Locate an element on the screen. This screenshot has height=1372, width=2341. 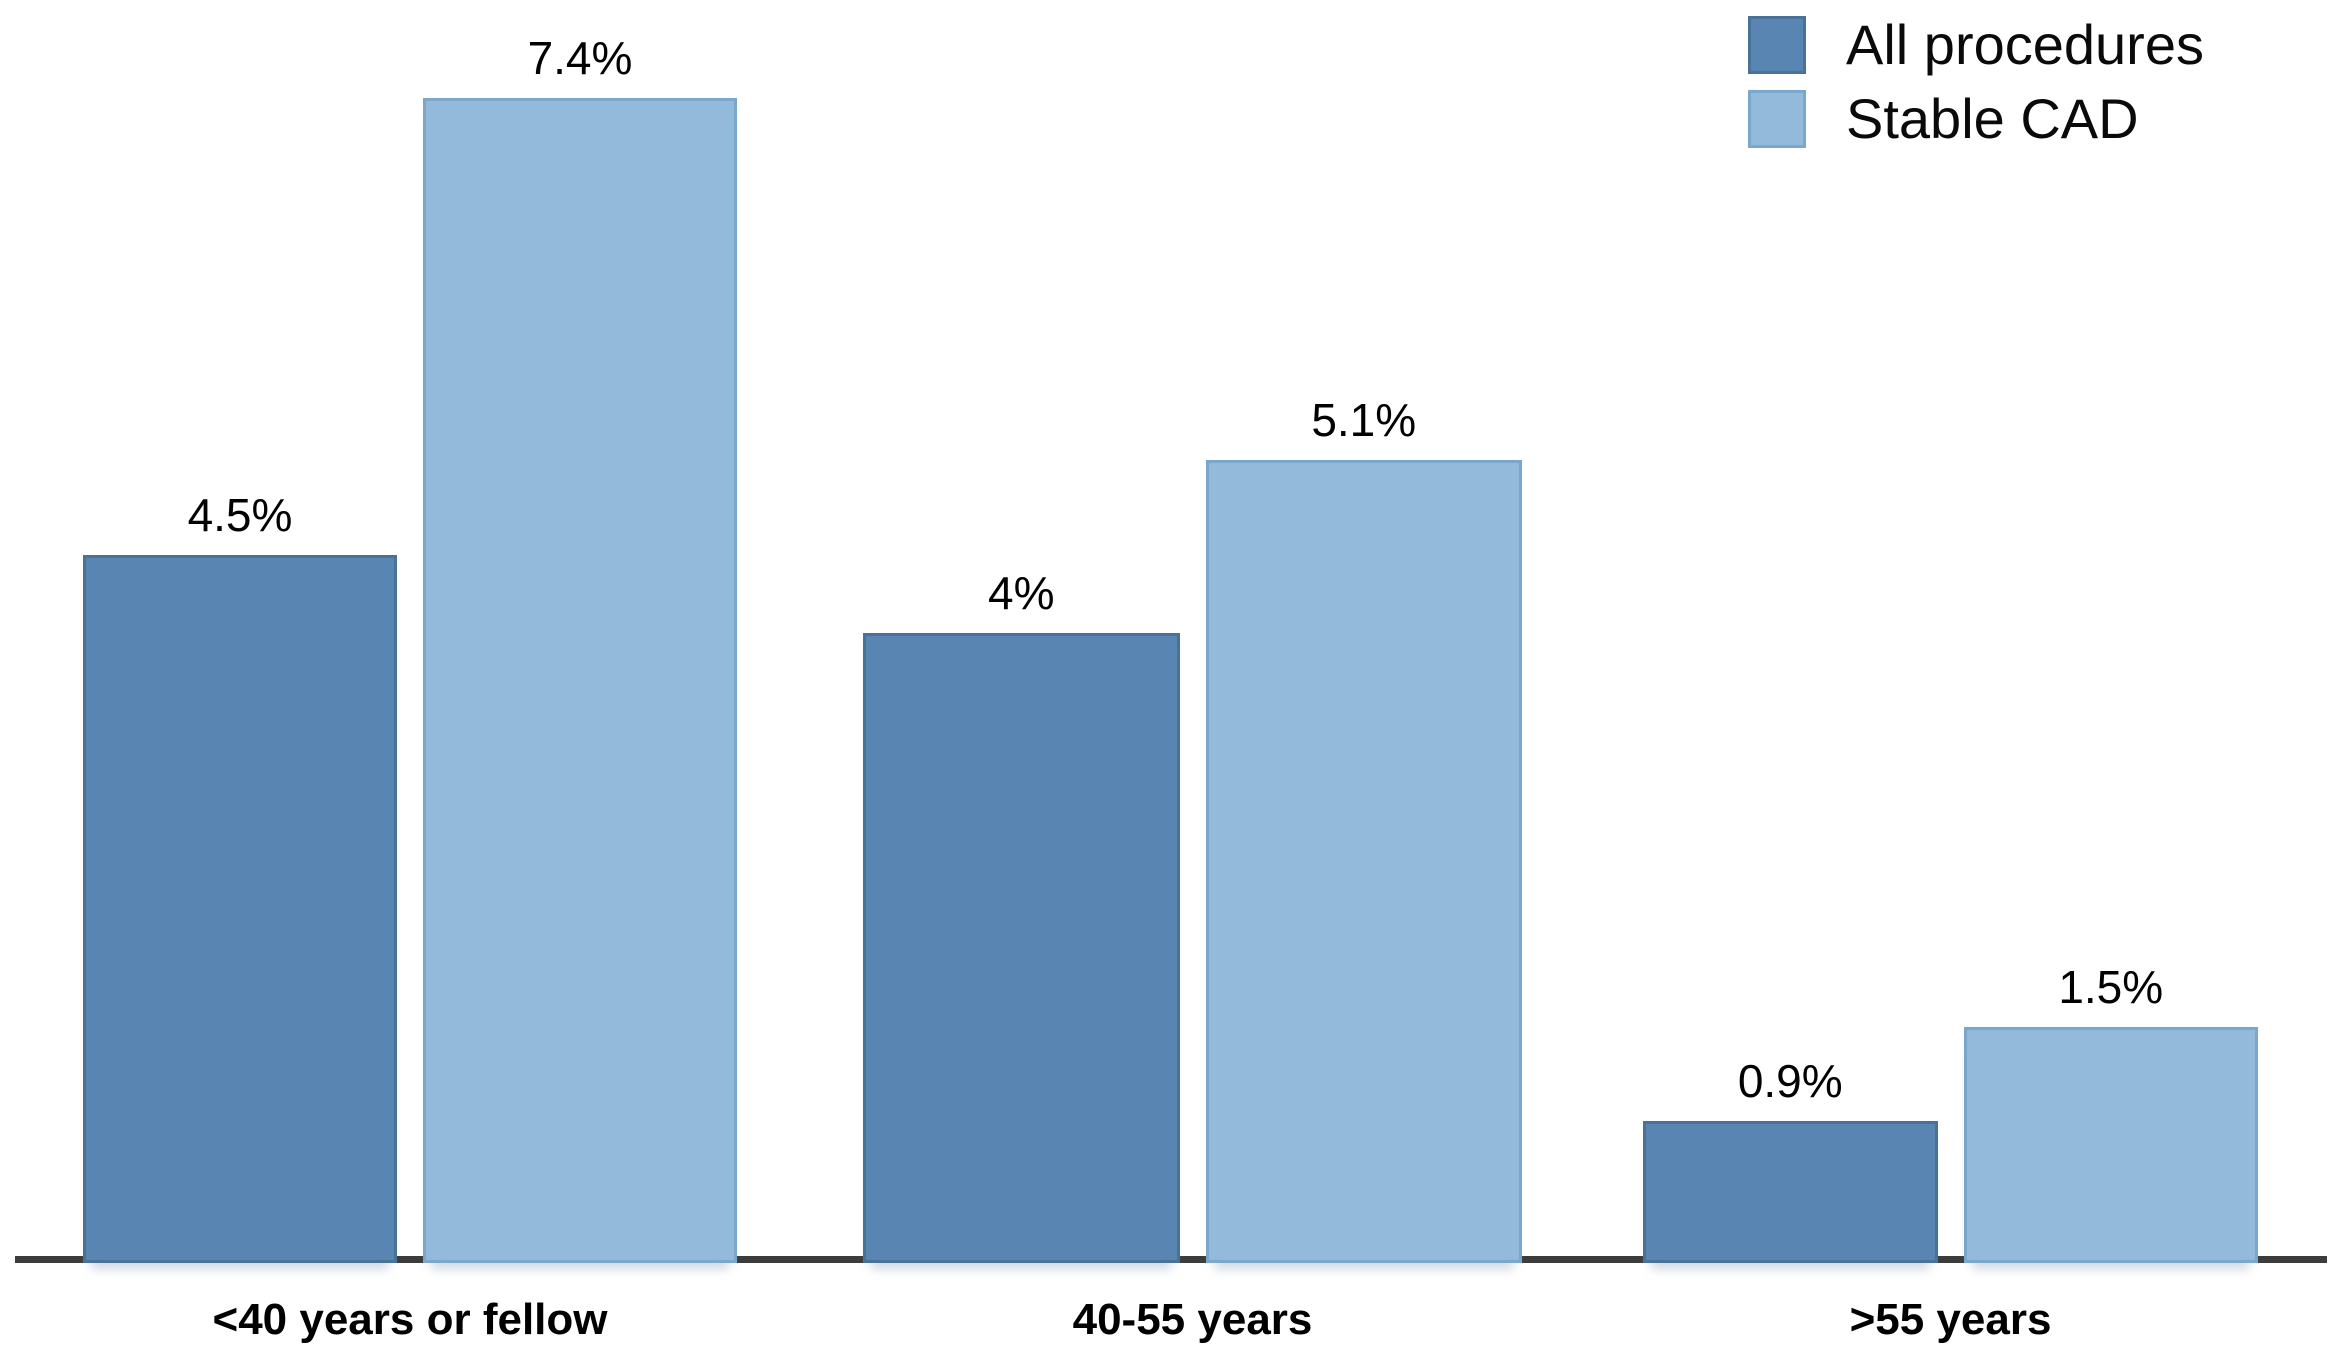
bar-col: 4.5% is located at coordinates (240, 876).